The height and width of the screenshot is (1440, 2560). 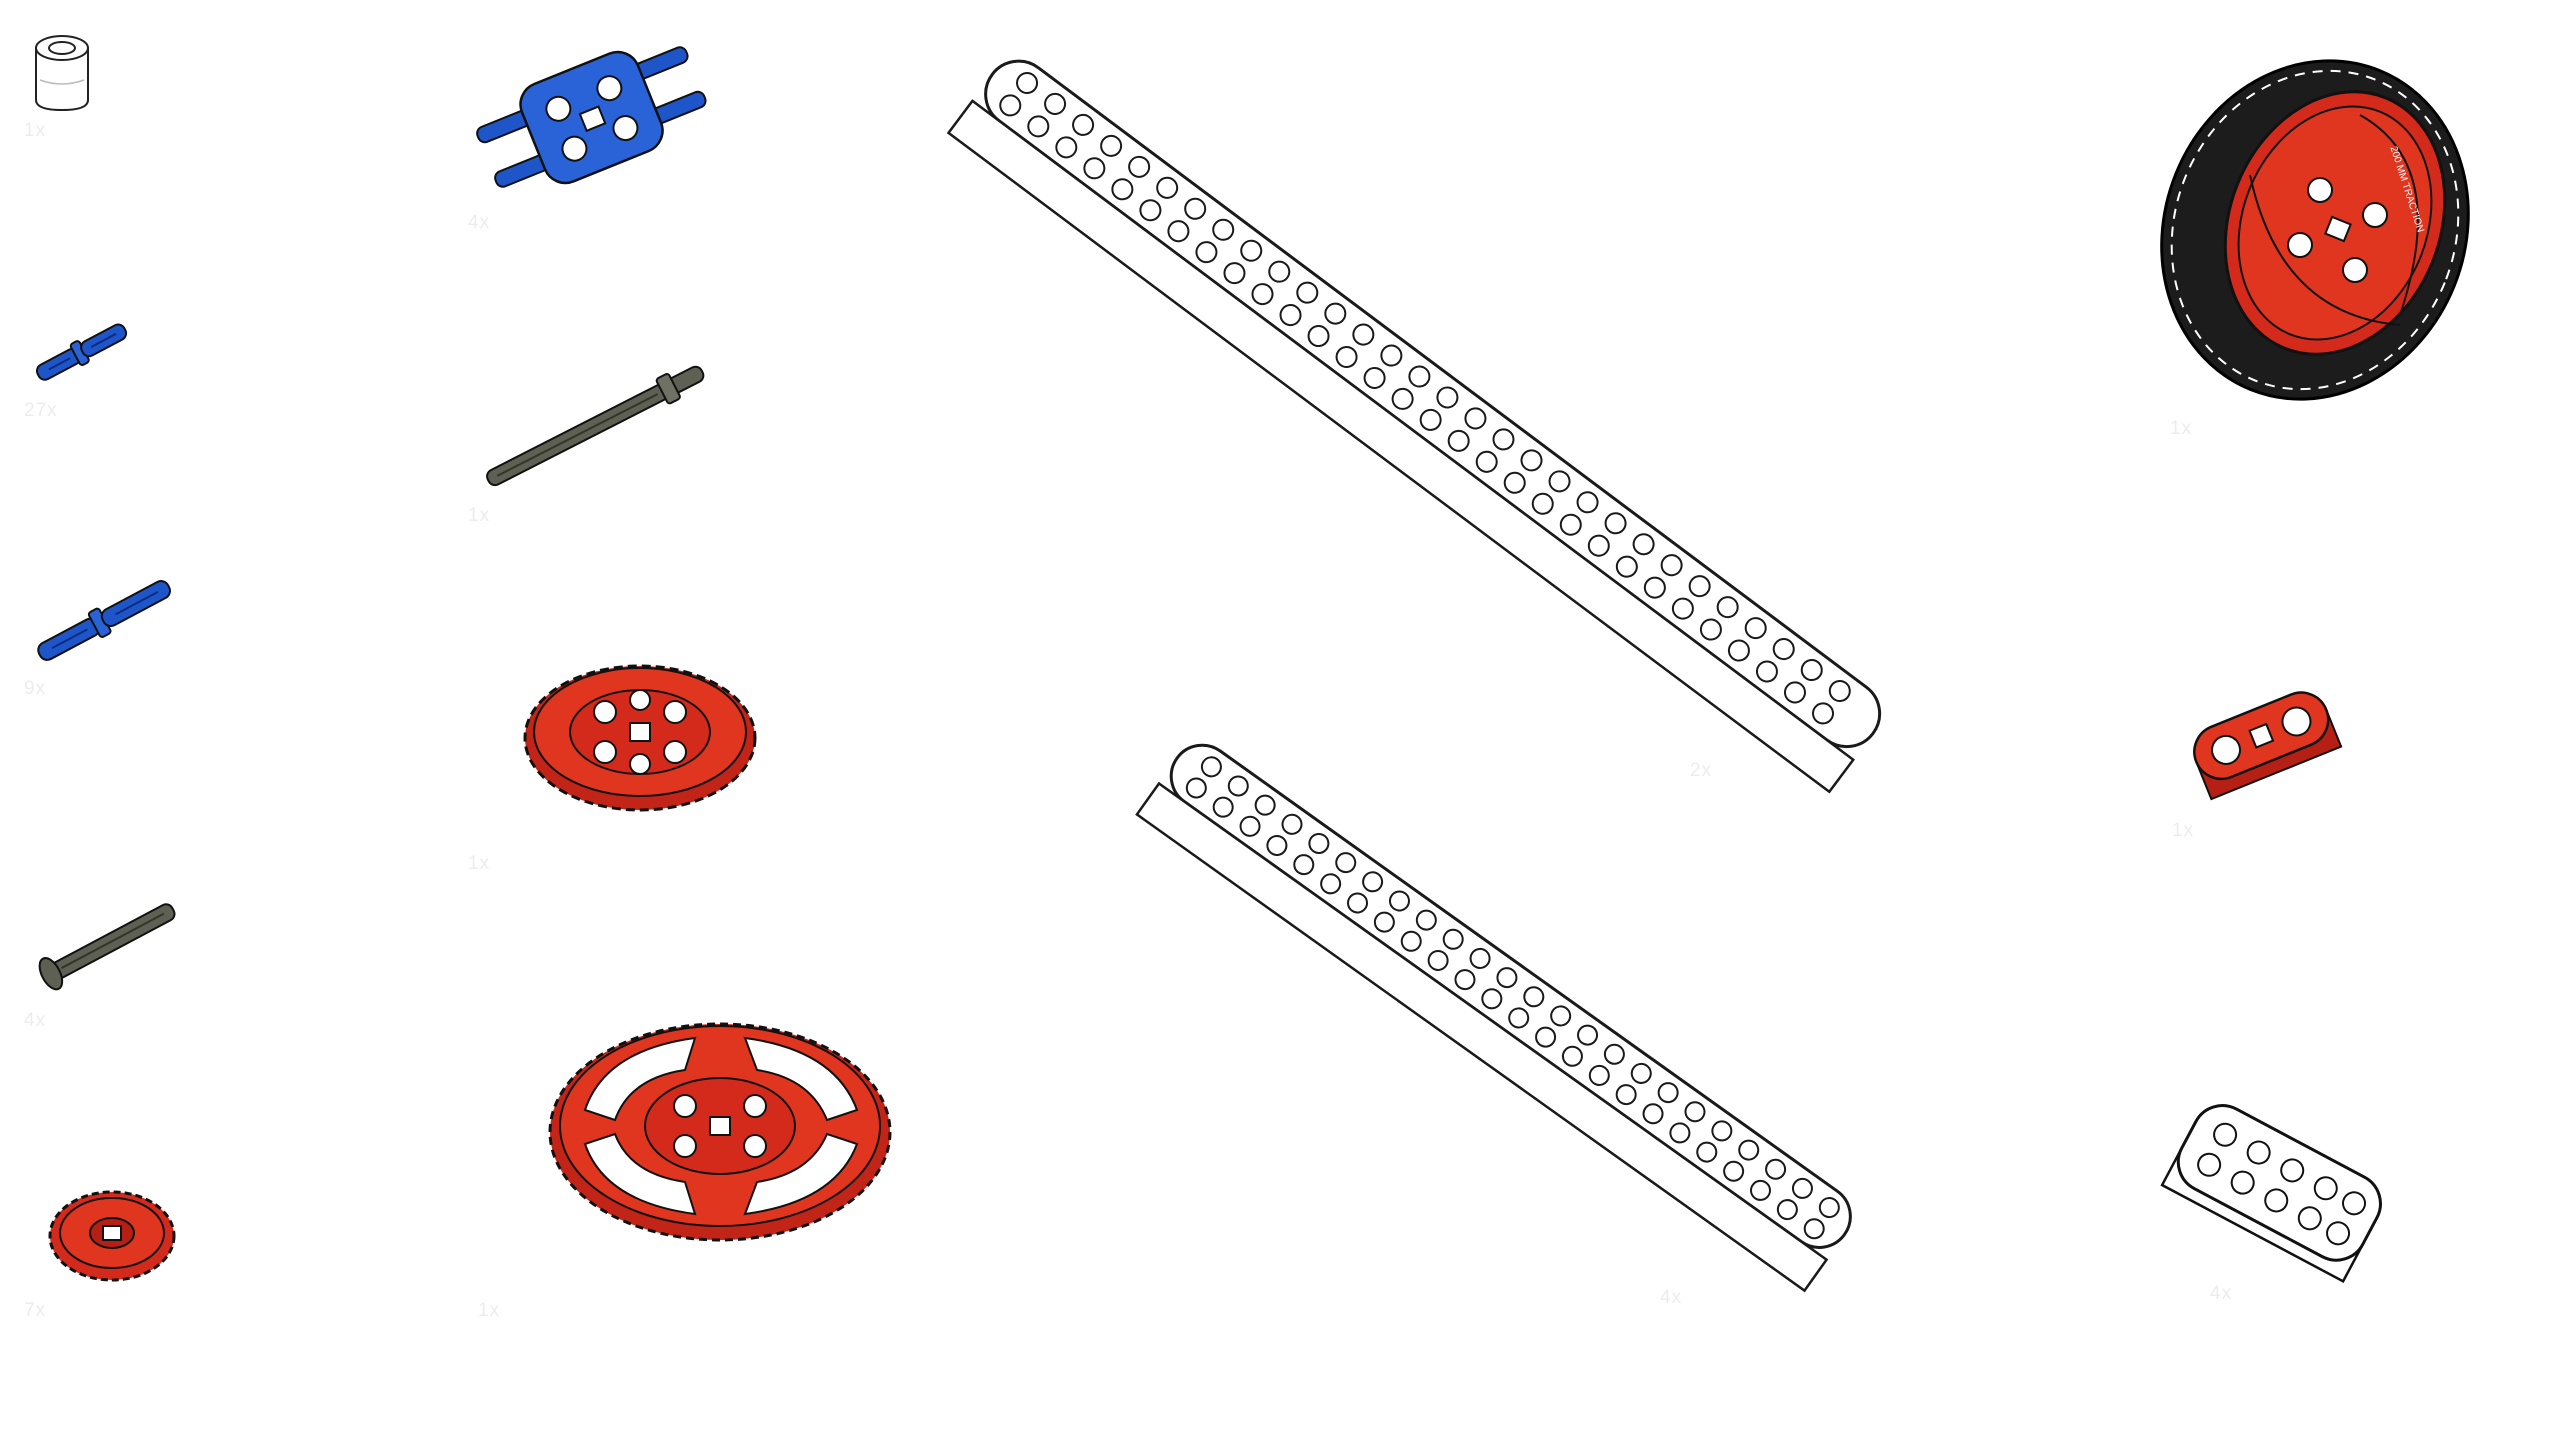 What do you see at coordinates (2221, 1293) in the screenshot?
I see `short-beam-qty: 4x` at bounding box center [2221, 1293].